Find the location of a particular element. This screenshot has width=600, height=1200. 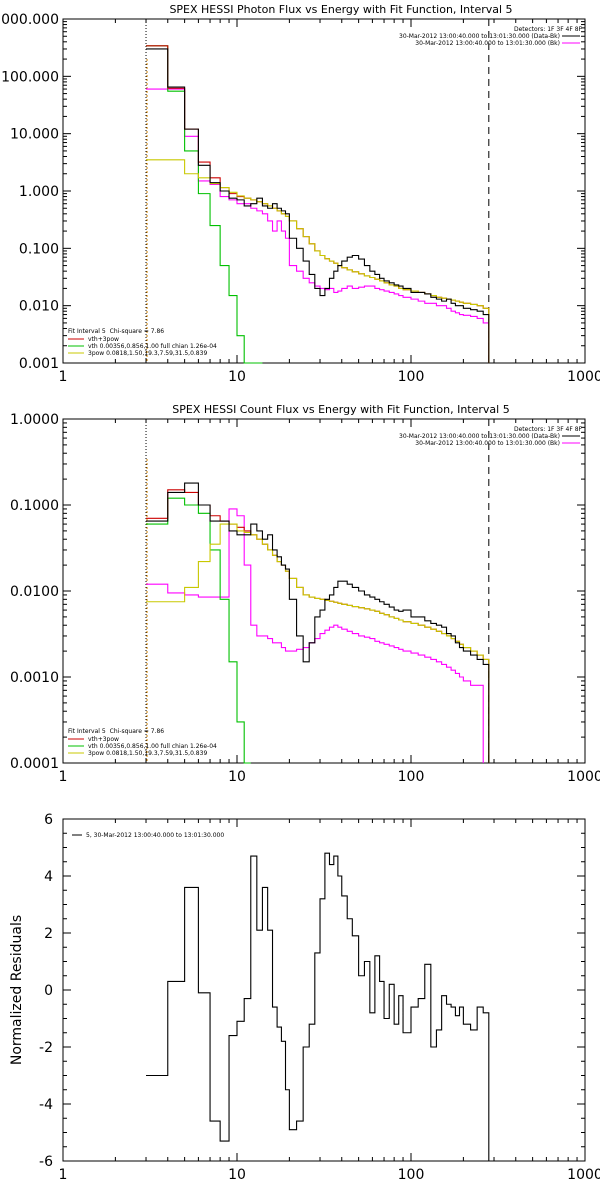

residuals-y-tick-label: -6 is located at coordinates (46, 1162).